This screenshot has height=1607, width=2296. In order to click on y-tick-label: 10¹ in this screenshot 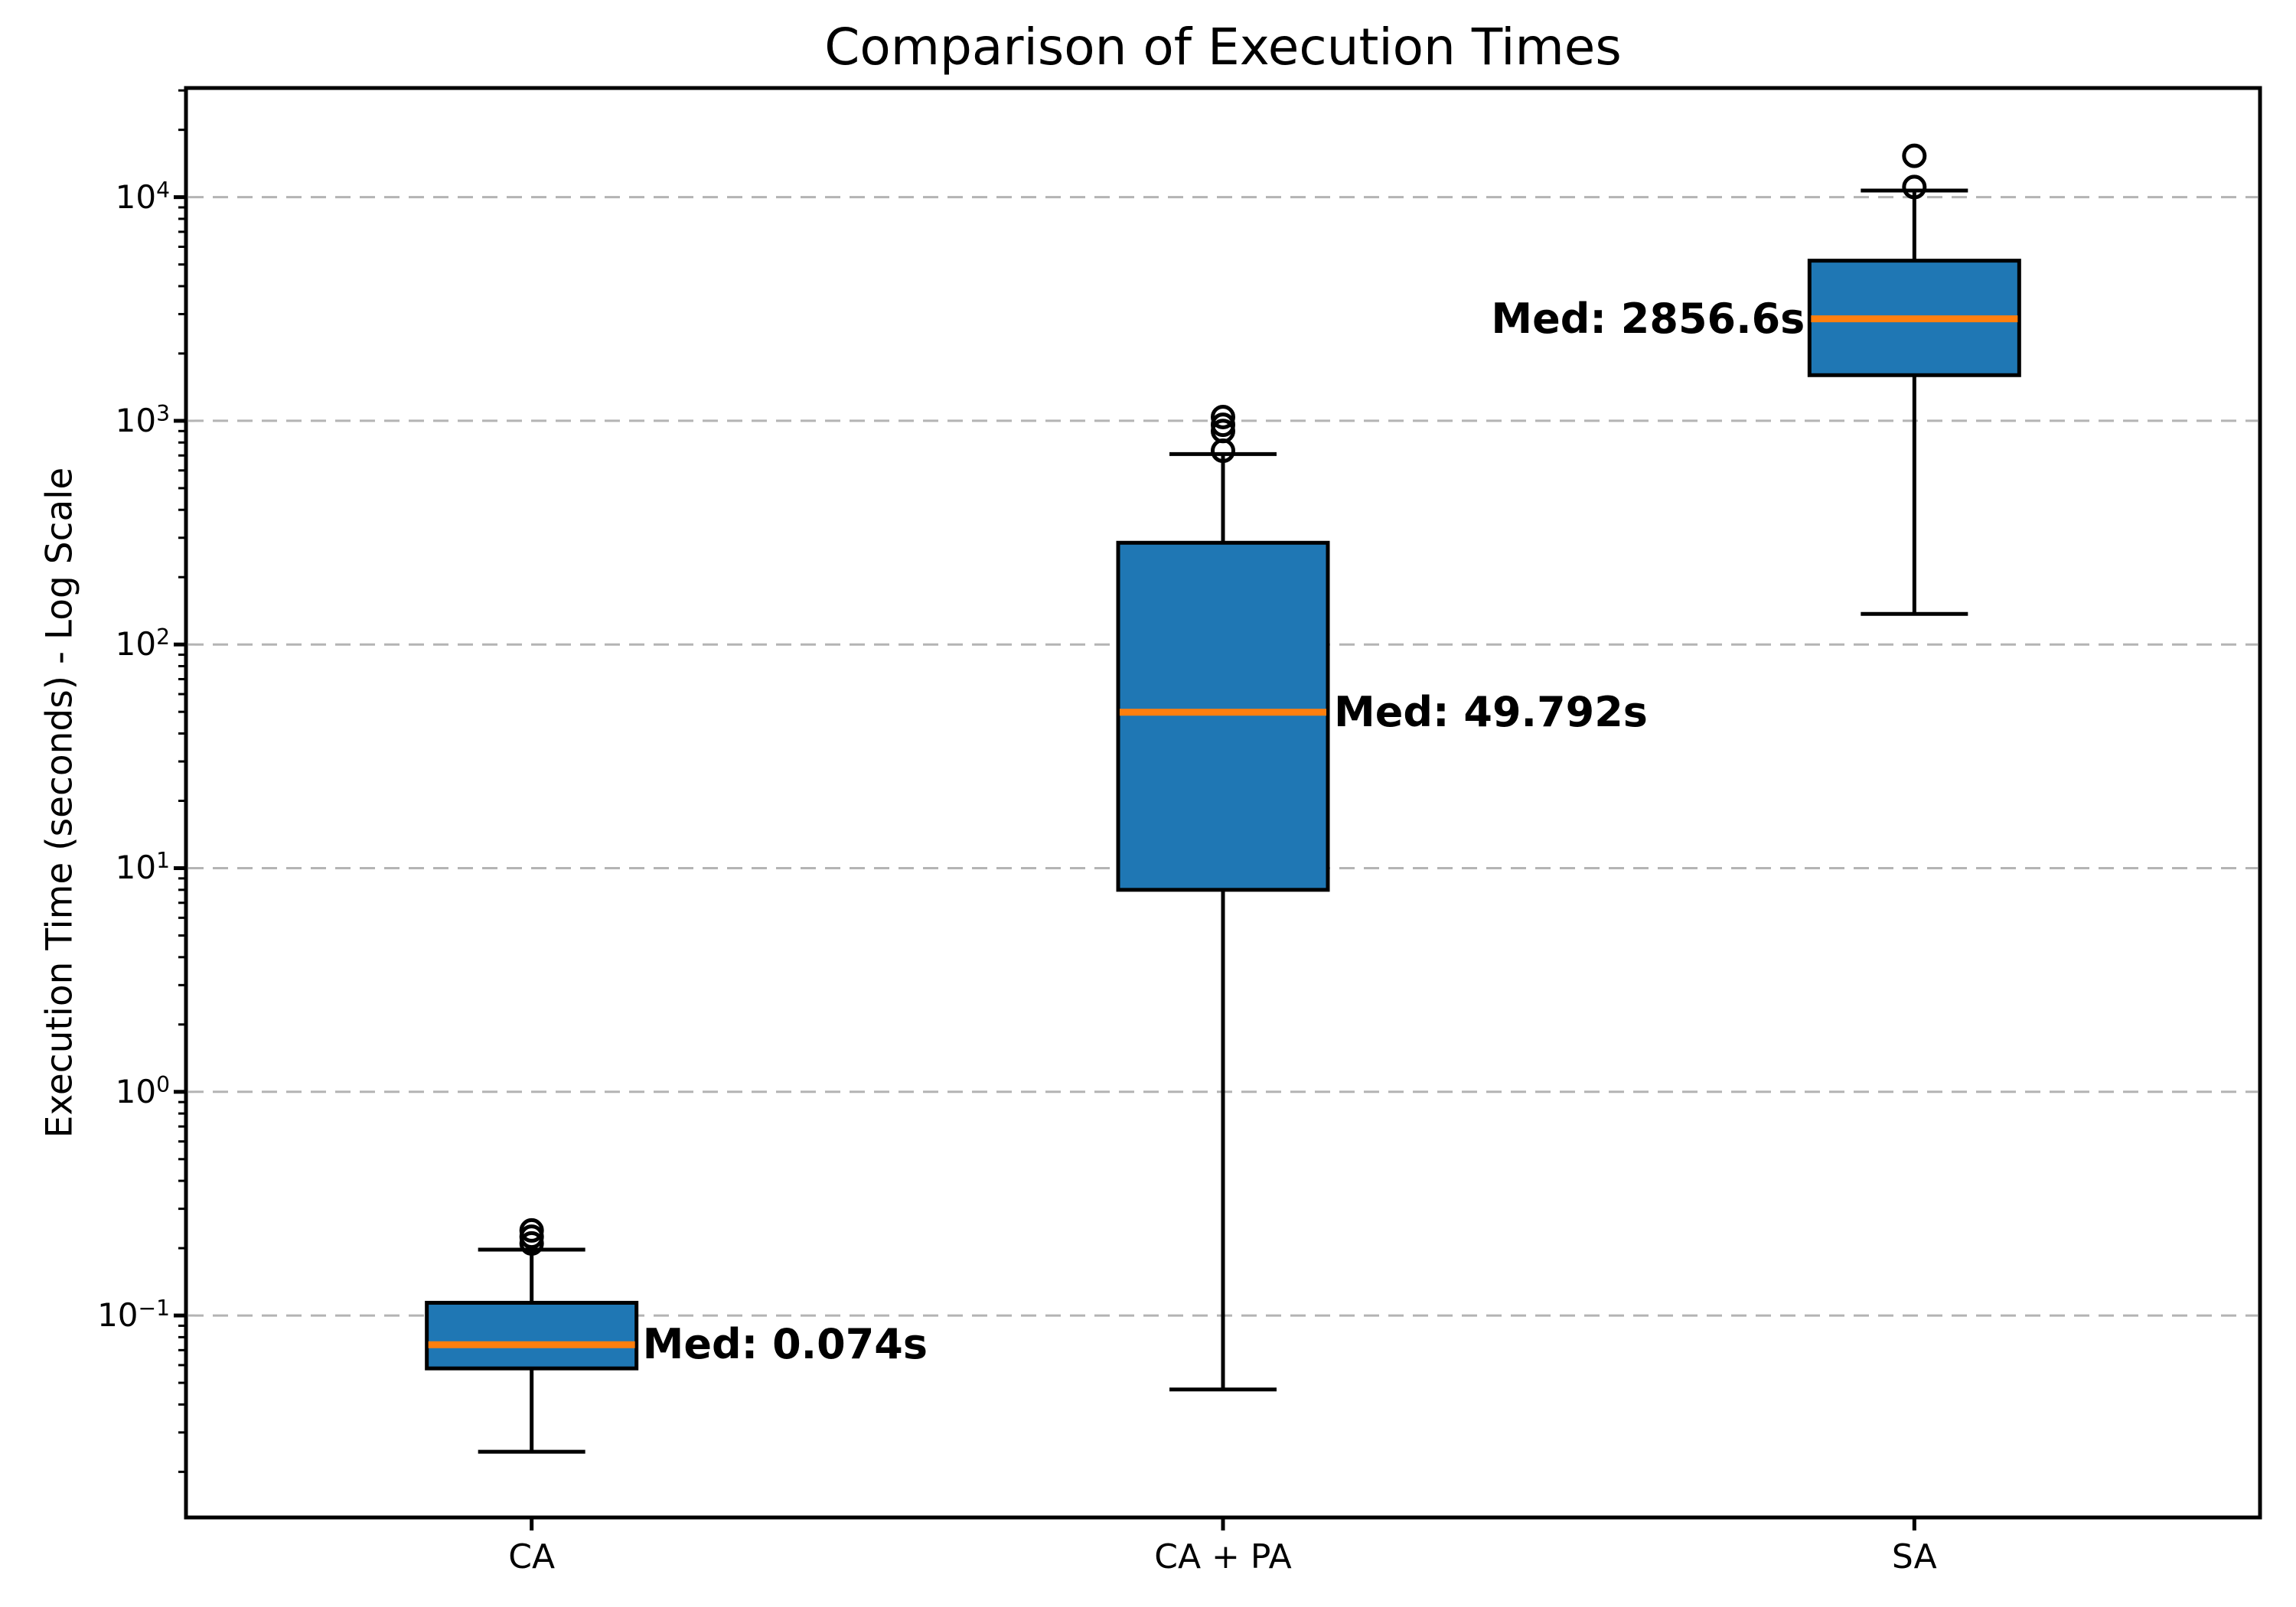, I will do `click(142, 867)`.